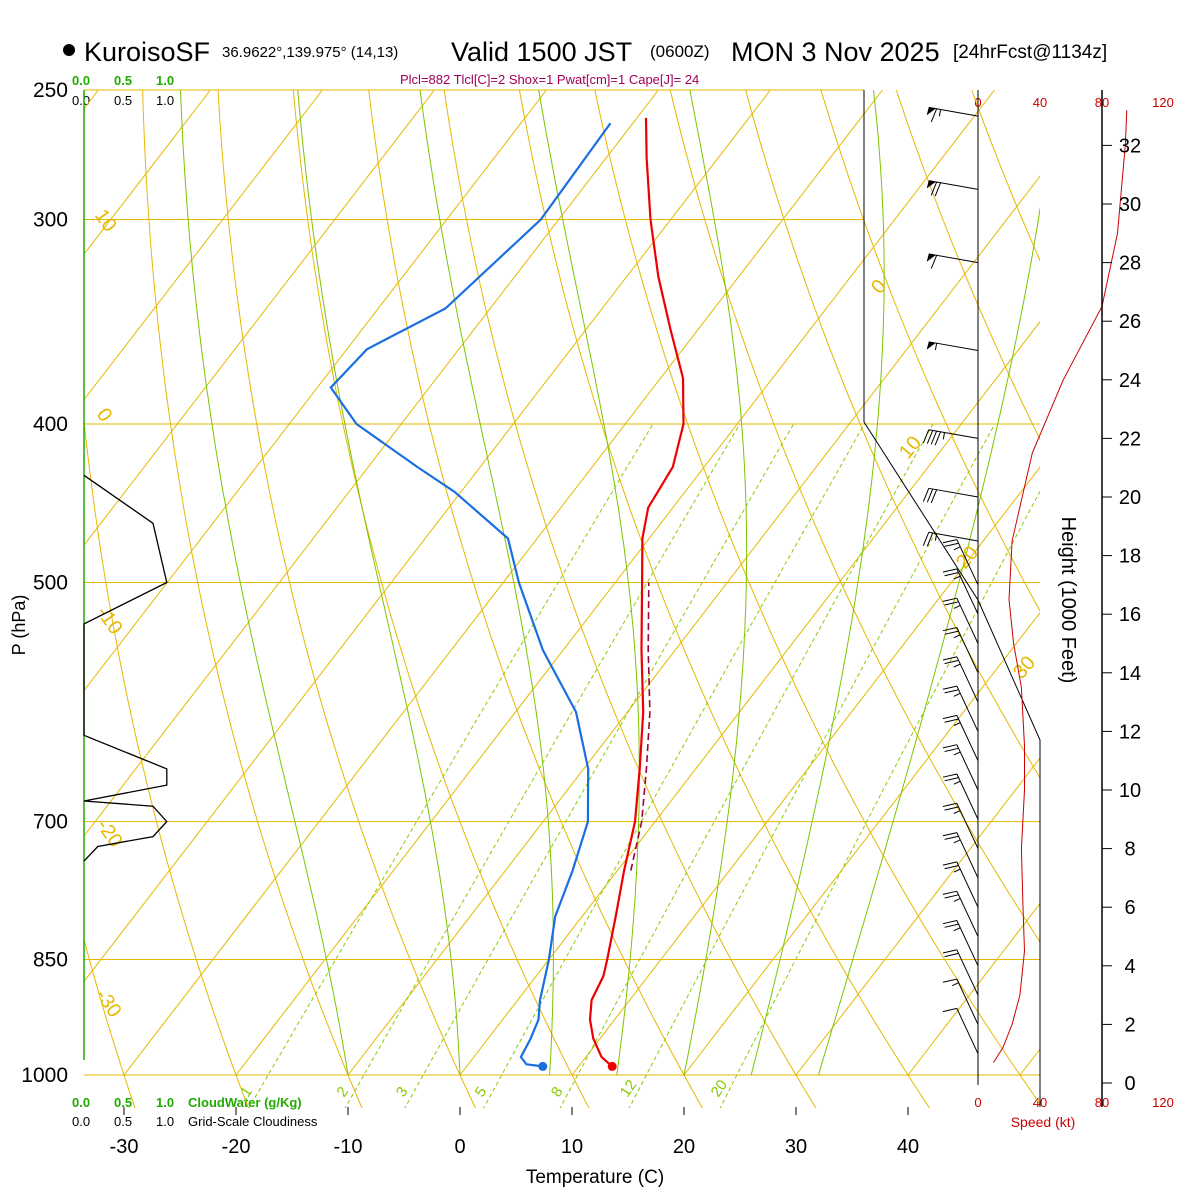 This screenshot has width=1200, height=1200. What do you see at coordinates (1130, 498) in the screenshot?
I see `height-tick-label: 20` at bounding box center [1130, 498].